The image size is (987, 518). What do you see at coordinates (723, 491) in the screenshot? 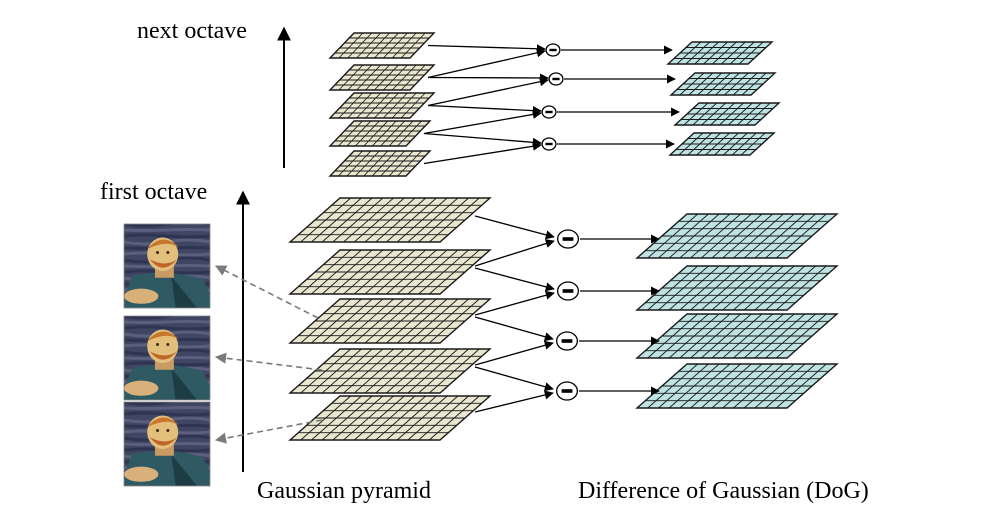
I see `dog-label: Difference of Gaussian (DoG)` at bounding box center [723, 491].